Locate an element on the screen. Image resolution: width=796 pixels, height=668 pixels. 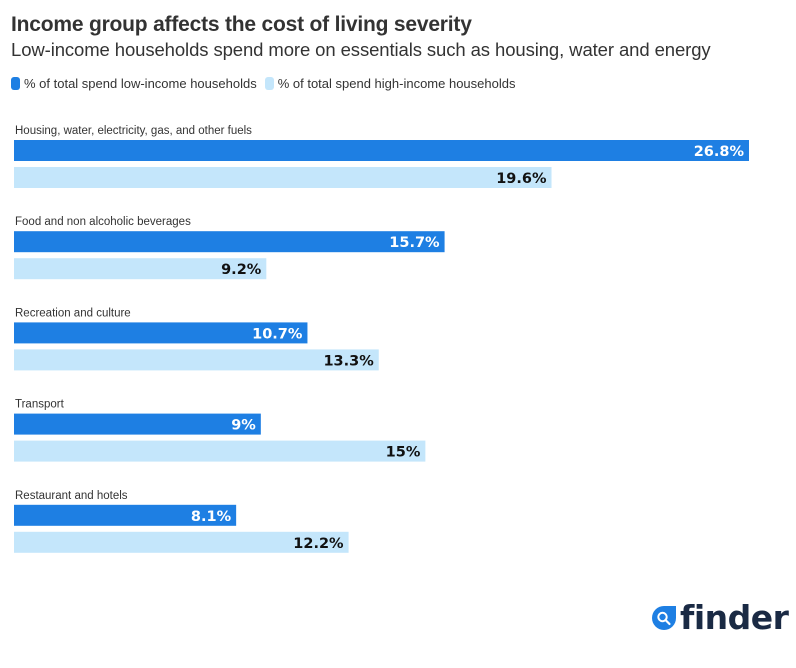
value-label: 9.2% is located at coordinates (241, 270).